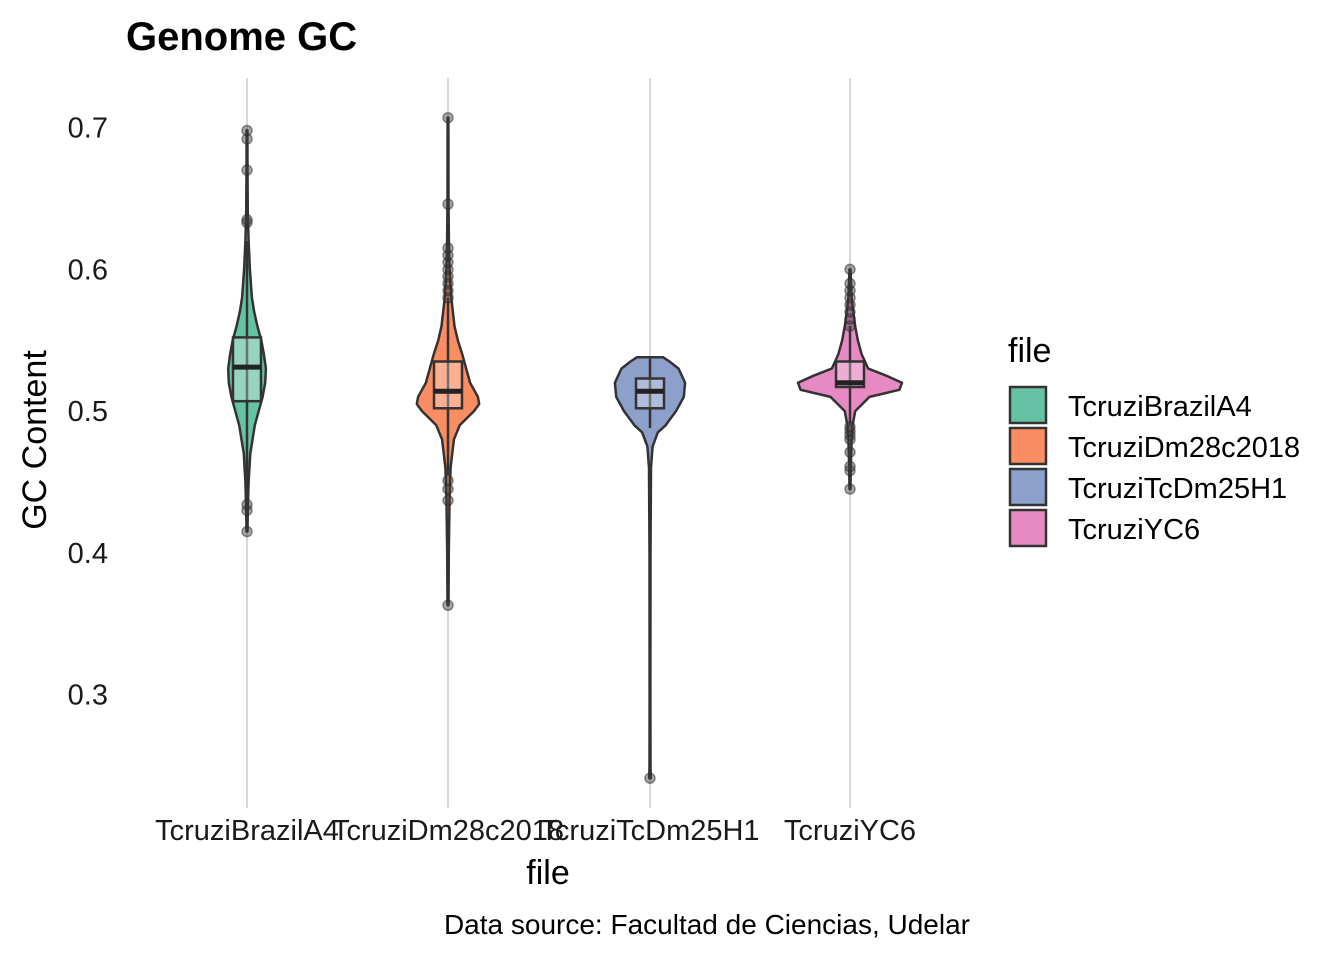  I want to click on legend-label: TcruziDm28c2018, so click(1184, 448).